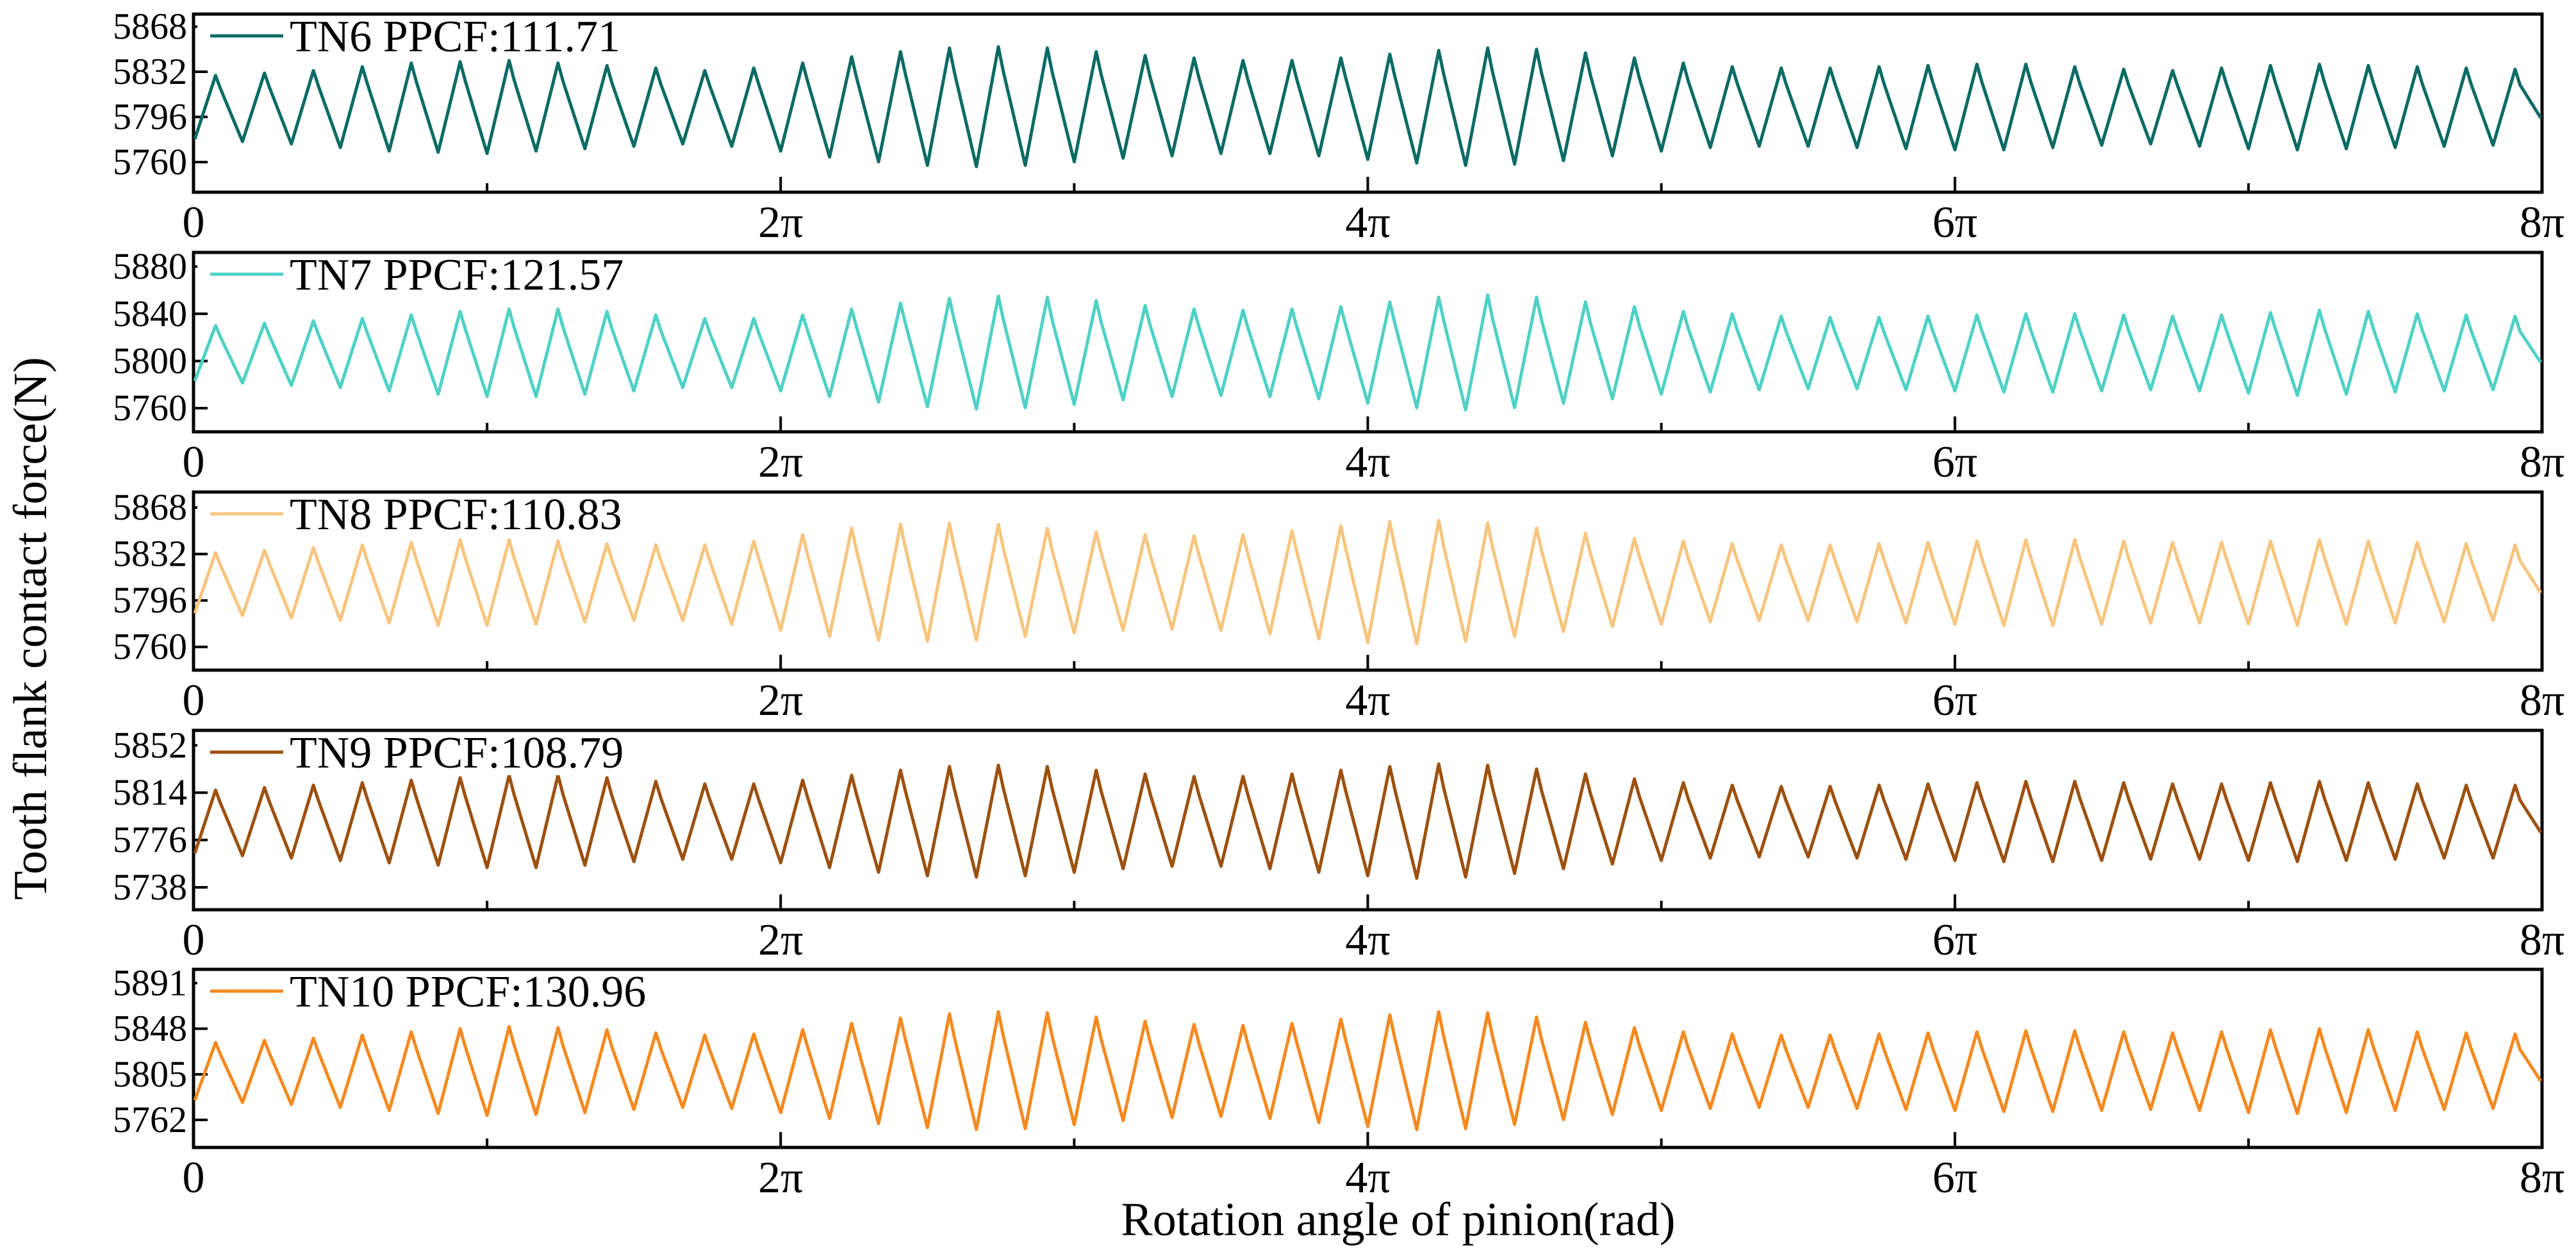 The image size is (2576, 1257). Describe the element at coordinates (1368, 821) in the screenshot. I see `series-line-tn9` at that location.